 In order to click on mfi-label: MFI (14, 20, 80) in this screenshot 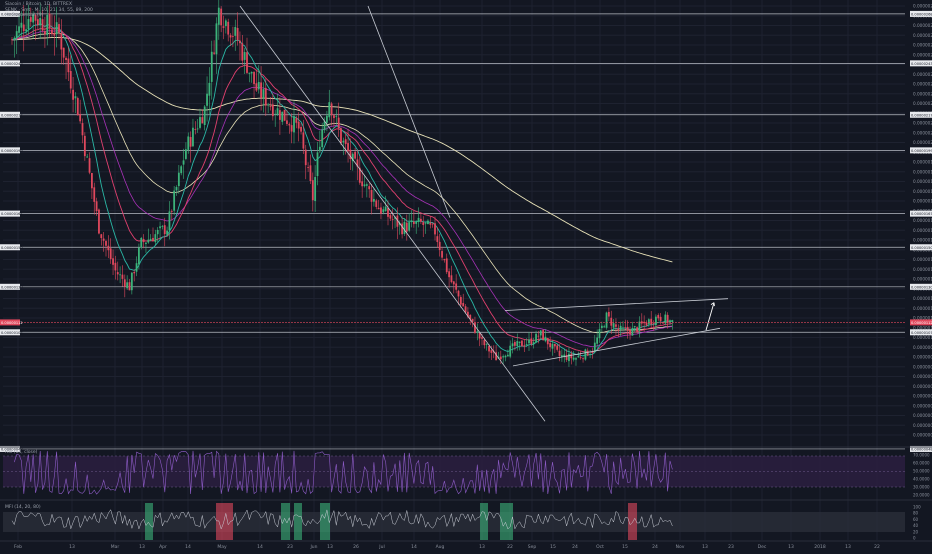, I will do `click(23, 507)`.